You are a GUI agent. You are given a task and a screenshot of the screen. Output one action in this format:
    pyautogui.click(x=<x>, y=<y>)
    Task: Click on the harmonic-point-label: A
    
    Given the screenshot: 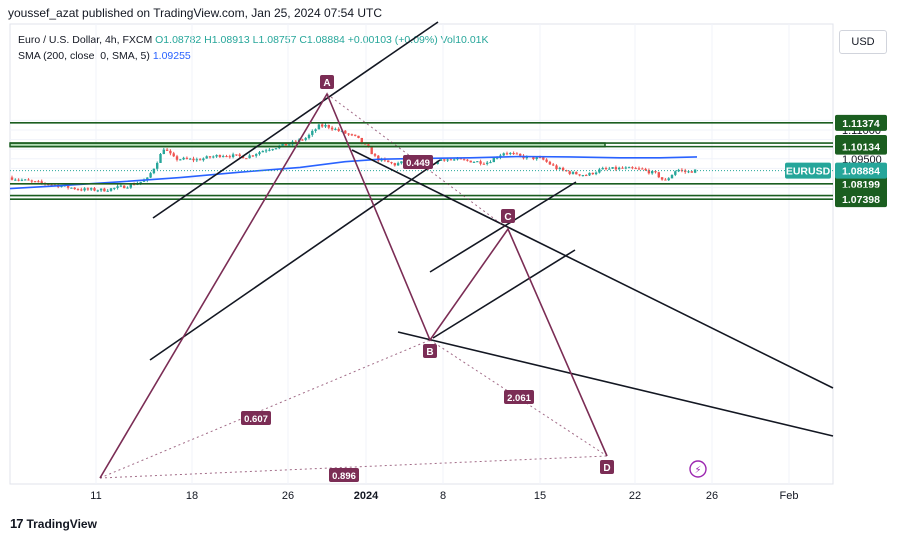 What is the action you would take?
    pyautogui.click(x=326, y=83)
    